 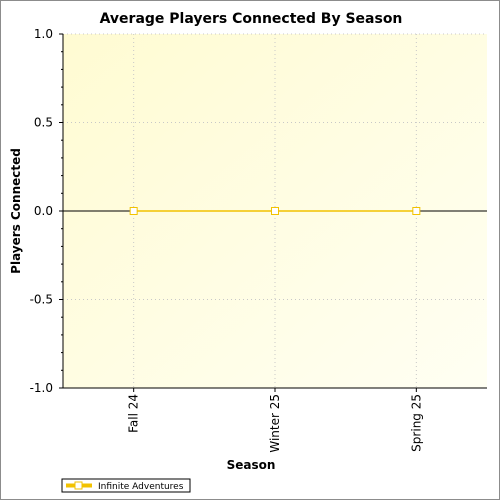 I want to click on x-axis-label: Season, so click(x=251, y=465).